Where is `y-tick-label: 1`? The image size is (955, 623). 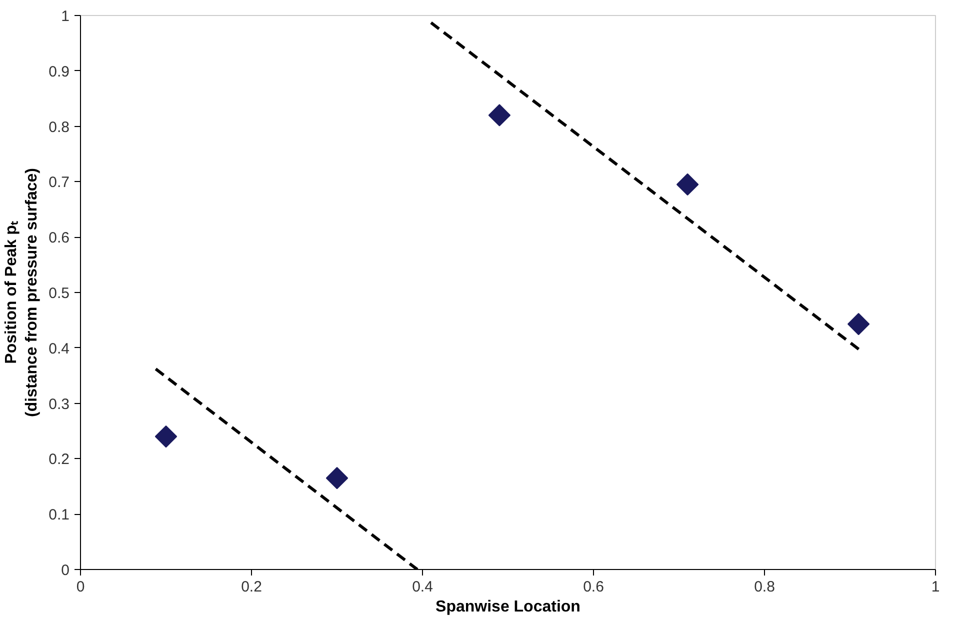
y-tick-label: 1 is located at coordinates (65, 16).